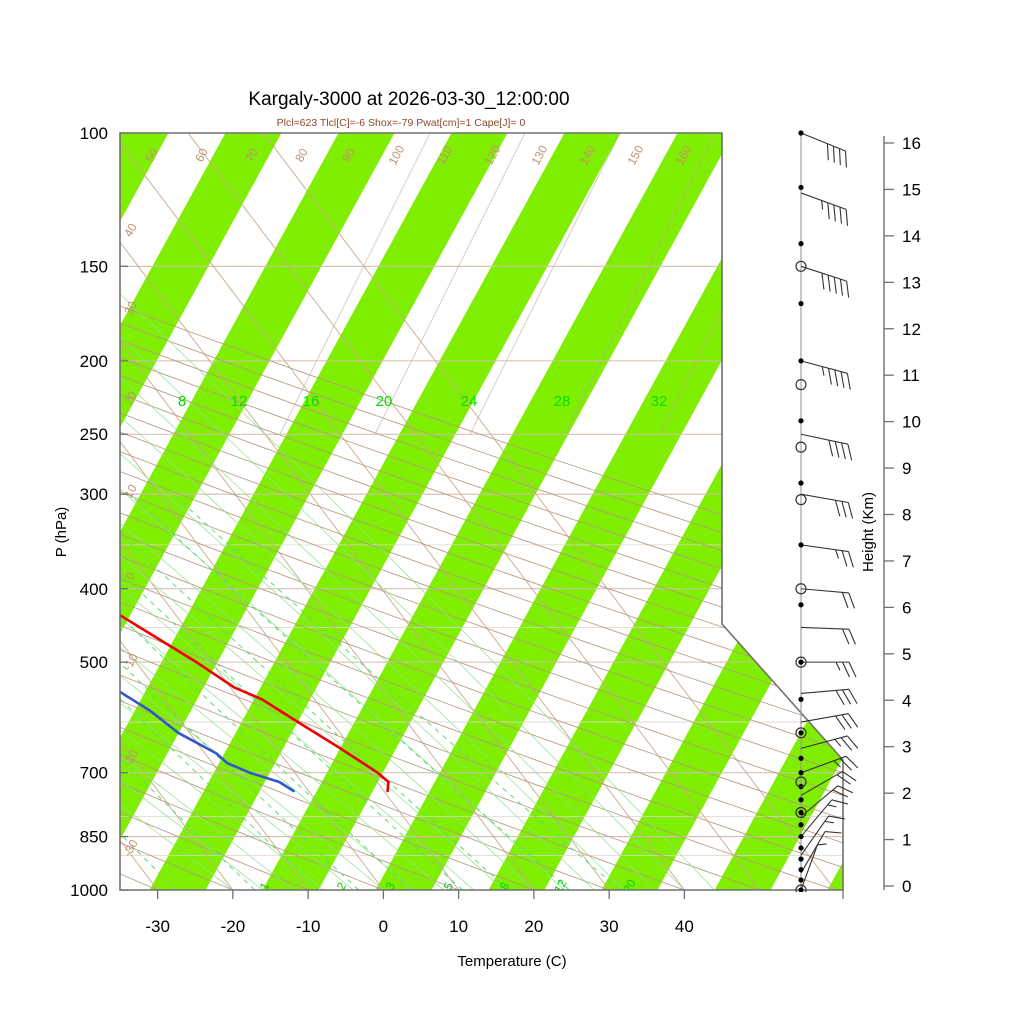  What do you see at coordinates (562, 401) in the screenshot?
I see `mixing-ratio-label-upper: 28` at bounding box center [562, 401].